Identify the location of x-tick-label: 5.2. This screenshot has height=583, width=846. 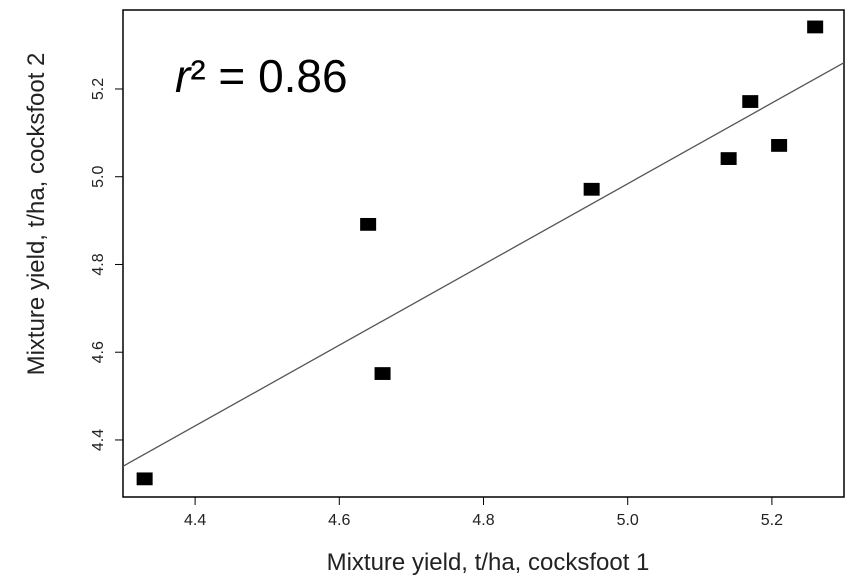
(772, 520).